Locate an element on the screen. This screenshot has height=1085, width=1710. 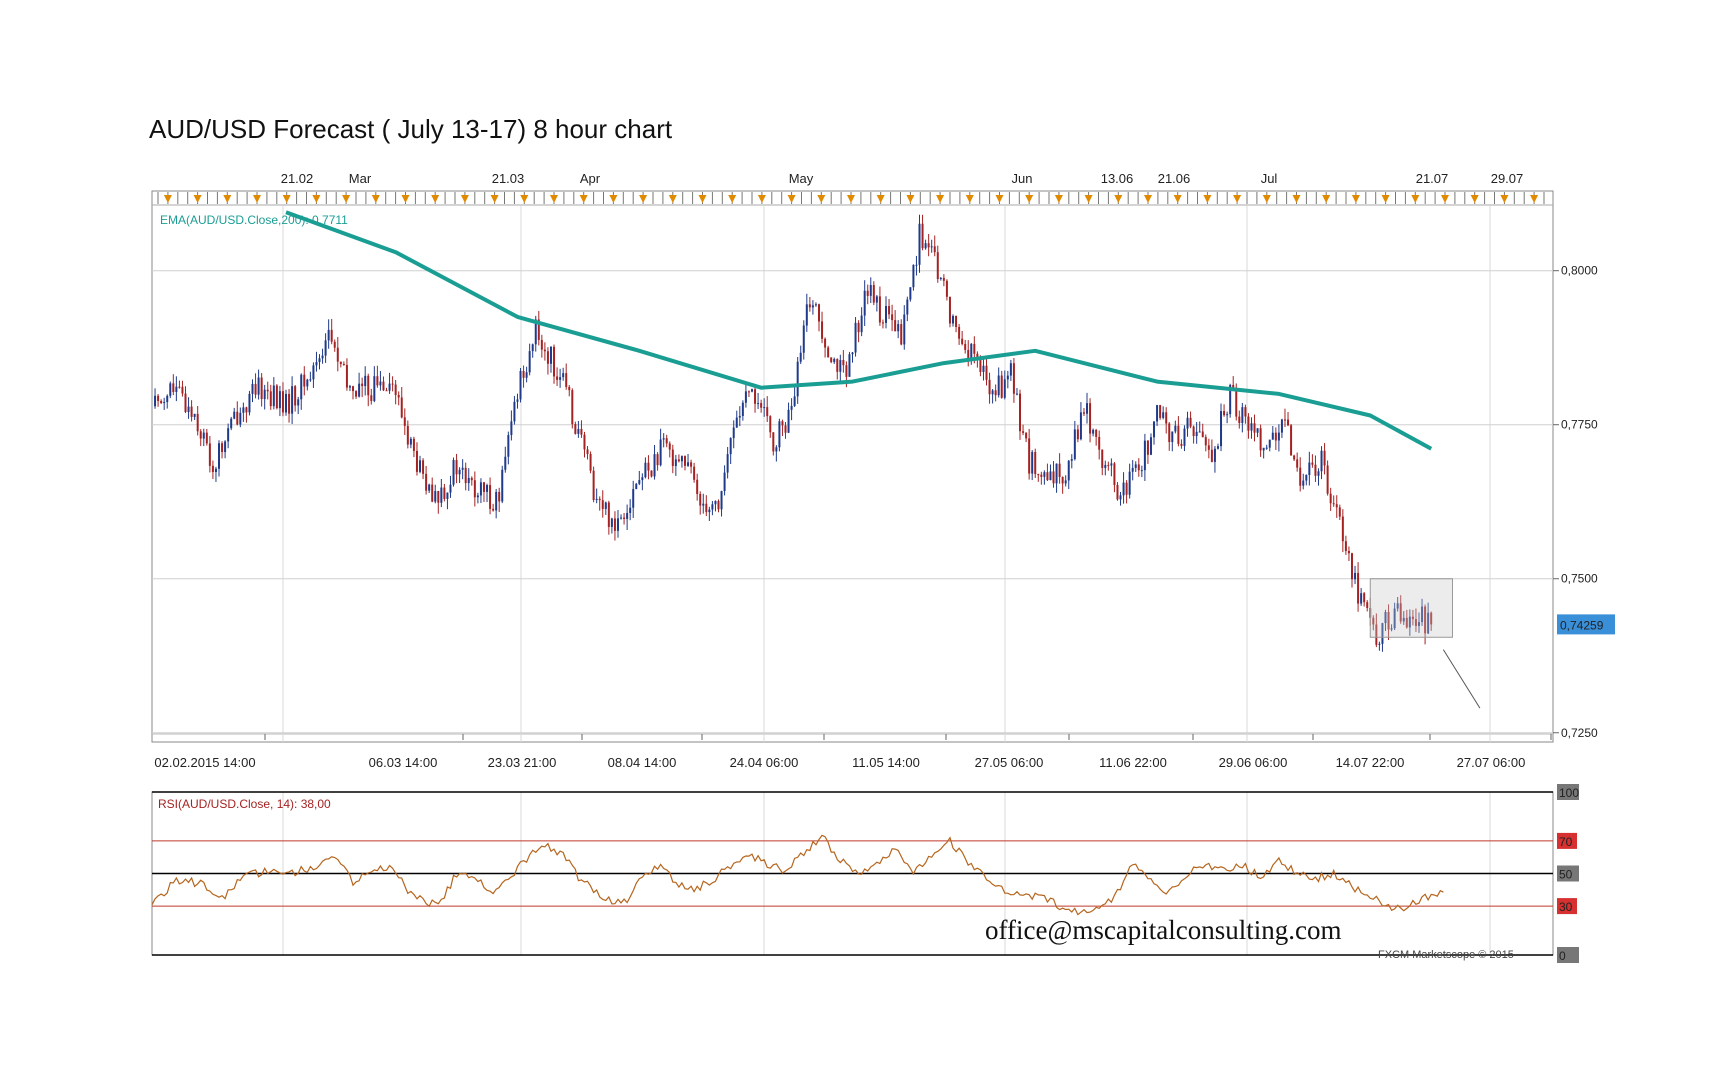
top-date-label: Mar is located at coordinates (360, 178).